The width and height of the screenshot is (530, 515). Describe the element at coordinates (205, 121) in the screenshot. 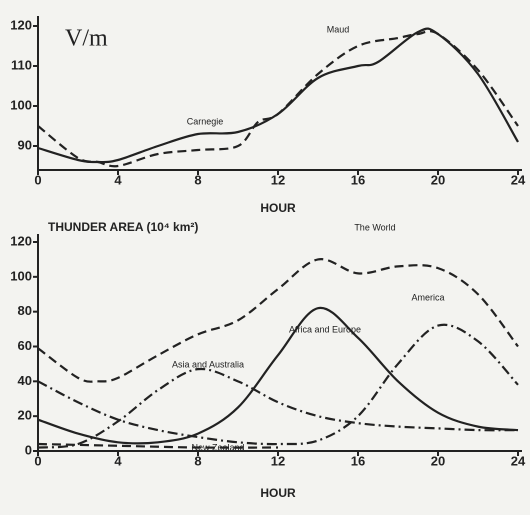

I see `series-label: Carnegie` at that location.